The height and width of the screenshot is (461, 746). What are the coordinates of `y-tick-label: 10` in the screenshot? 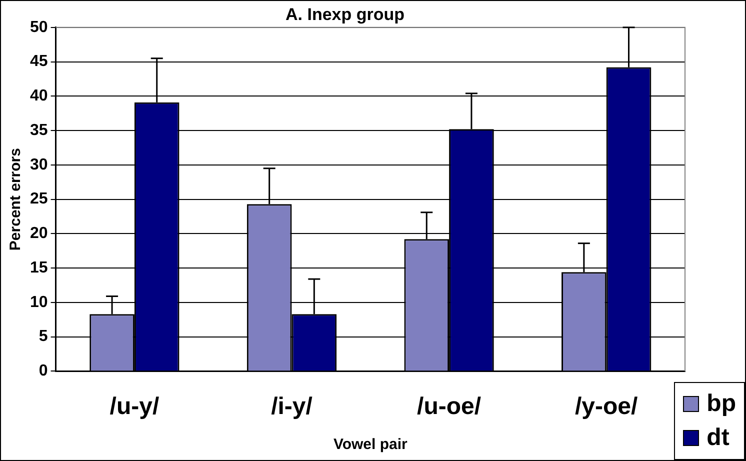 It's located at (39, 302).